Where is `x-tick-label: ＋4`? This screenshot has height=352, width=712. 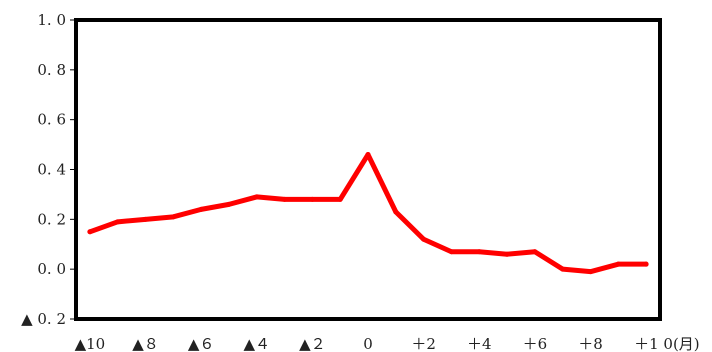 x-tick-label: ＋4 is located at coordinates (479, 343).